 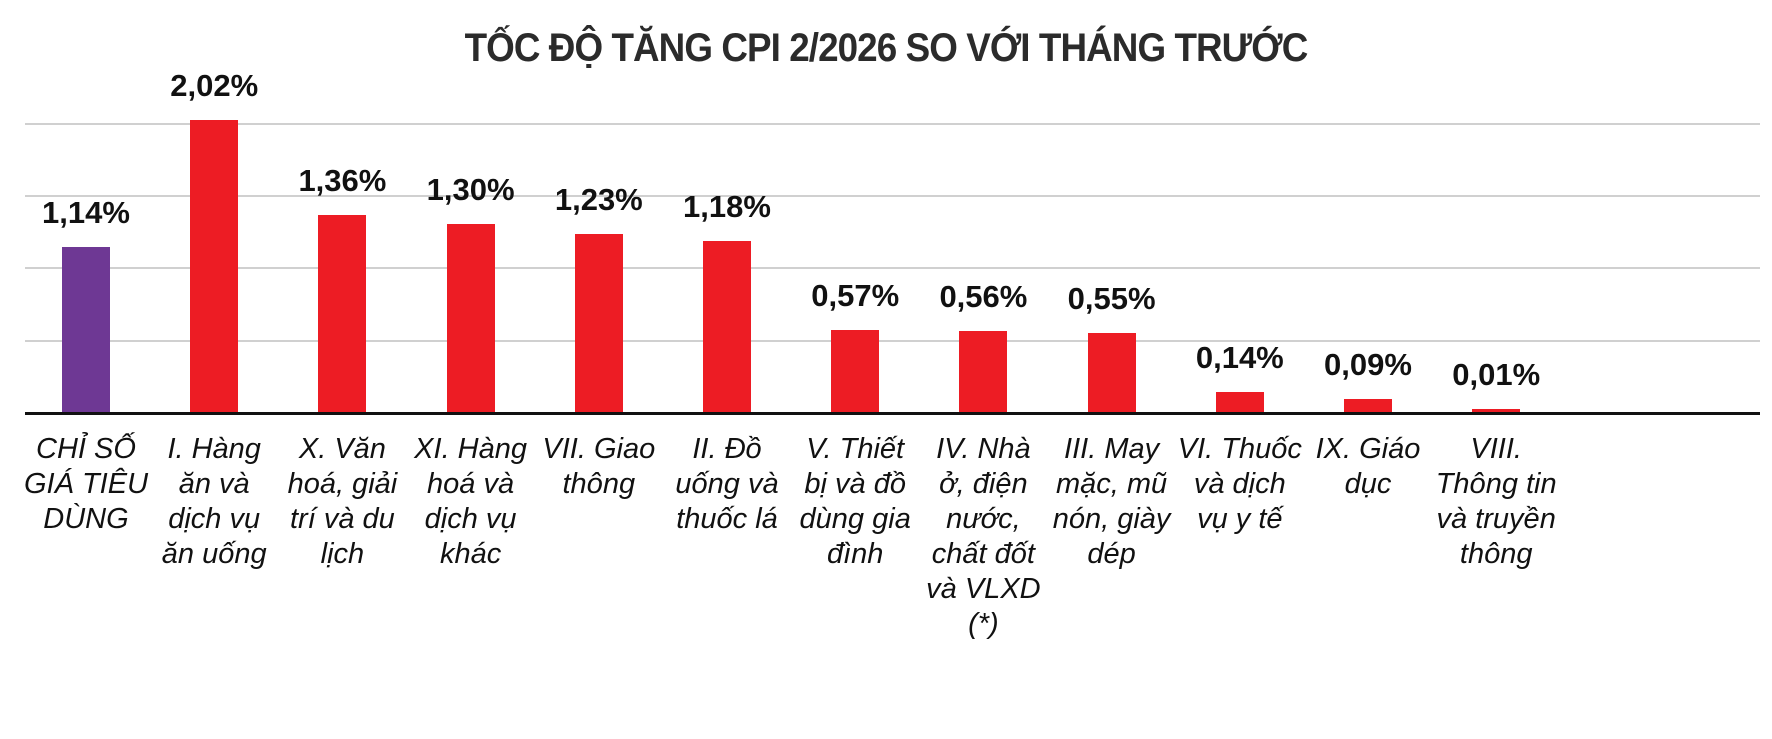 What do you see at coordinates (1496, 374) in the screenshot?
I see `value-label: 0,01%` at bounding box center [1496, 374].